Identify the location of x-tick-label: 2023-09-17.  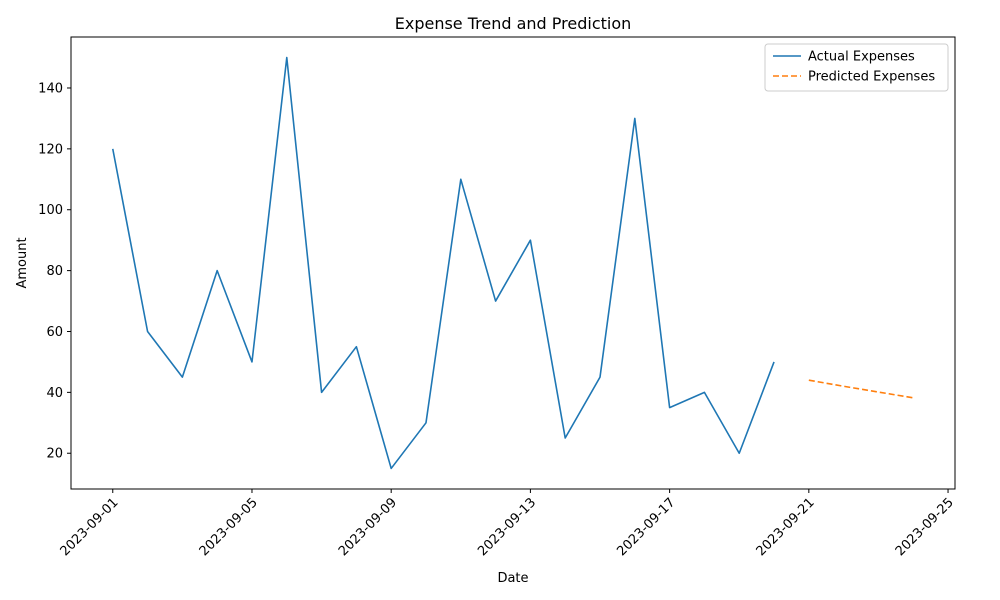
(646, 527).